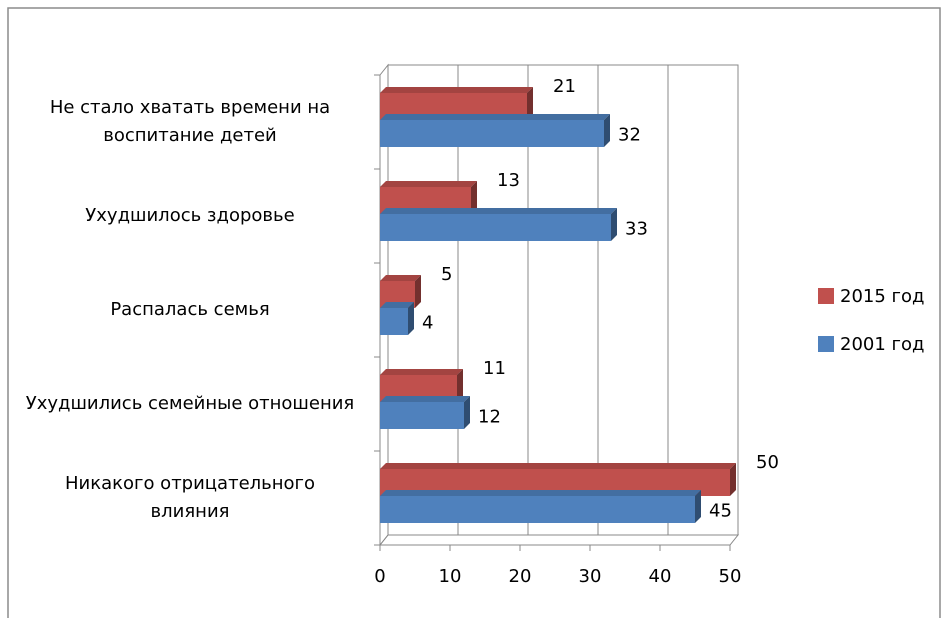  I want to click on value-label: 12, so click(489, 417).